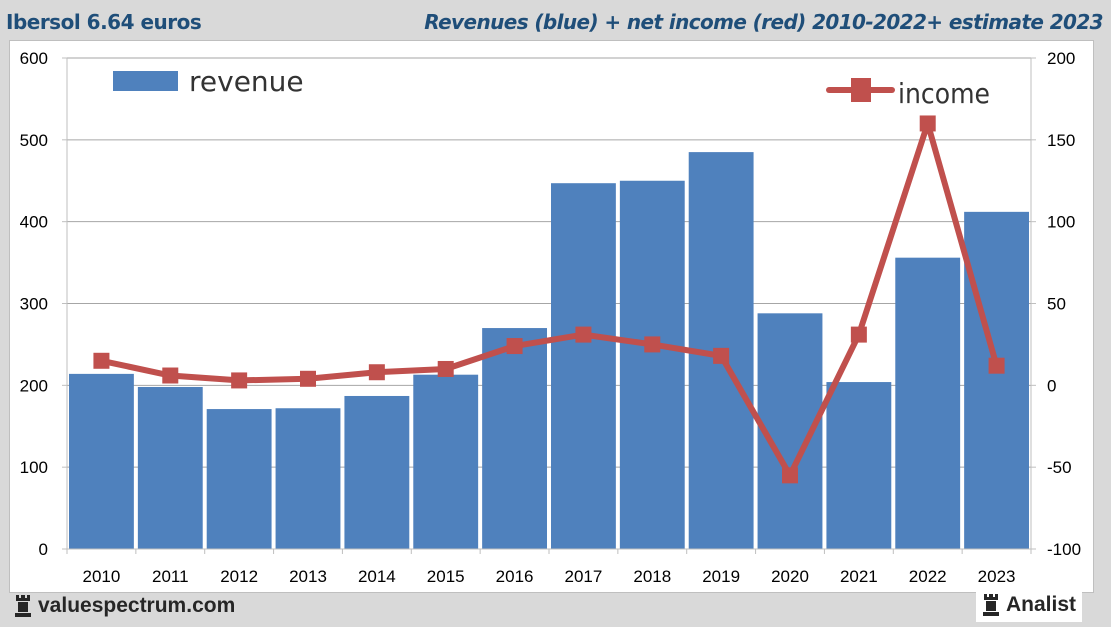 The width and height of the screenshot is (1111, 627). What do you see at coordinates (34, 140) in the screenshot?
I see `y-left-label: 500` at bounding box center [34, 140].